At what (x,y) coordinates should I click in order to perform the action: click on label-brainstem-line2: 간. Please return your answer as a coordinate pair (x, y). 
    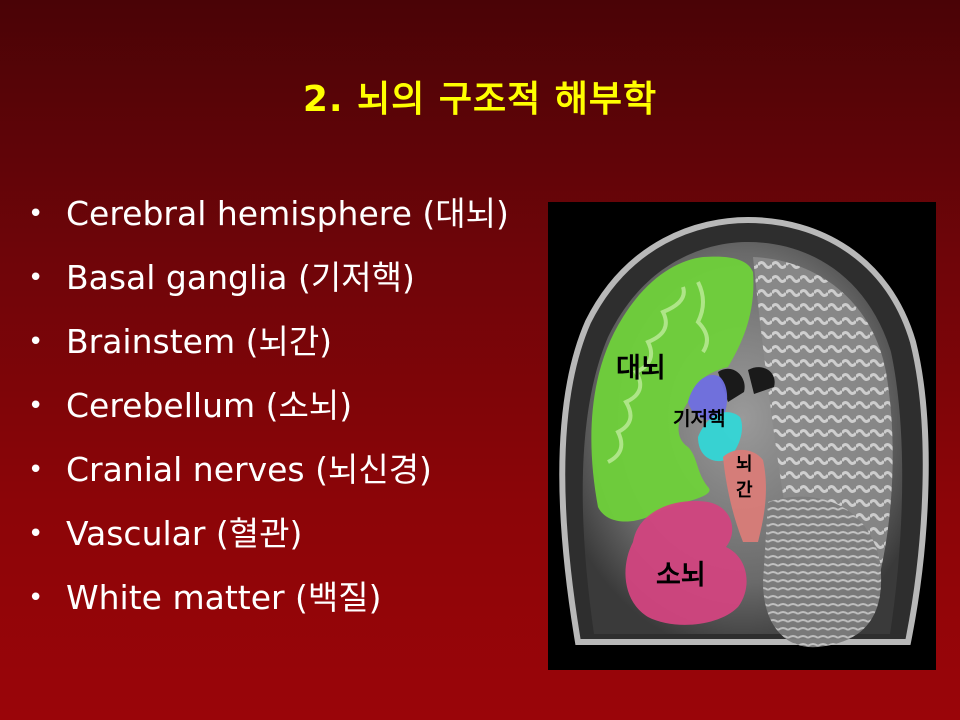
    Looking at the image, I should click on (744, 490).